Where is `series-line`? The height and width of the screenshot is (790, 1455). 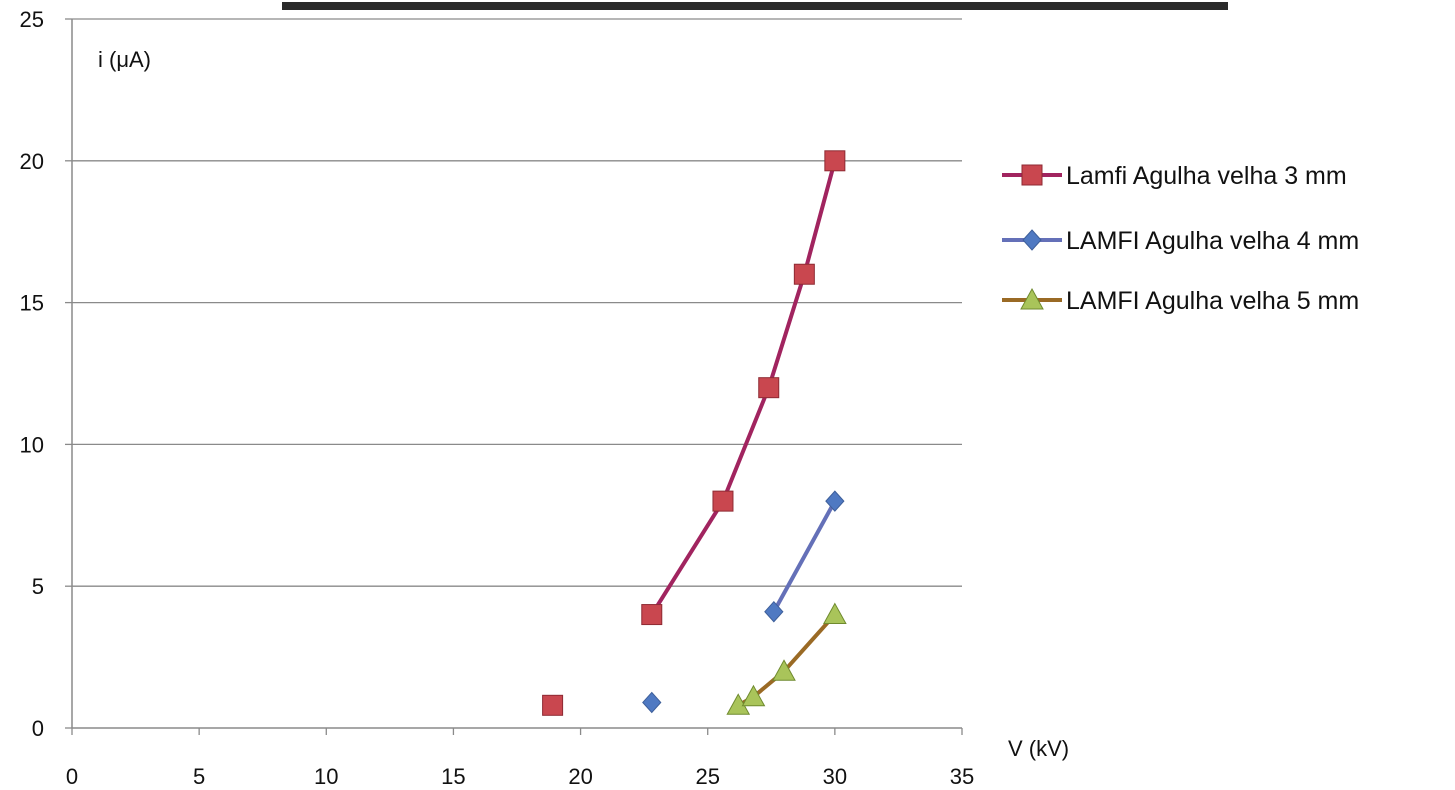 series-line is located at coordinates (804, 556).